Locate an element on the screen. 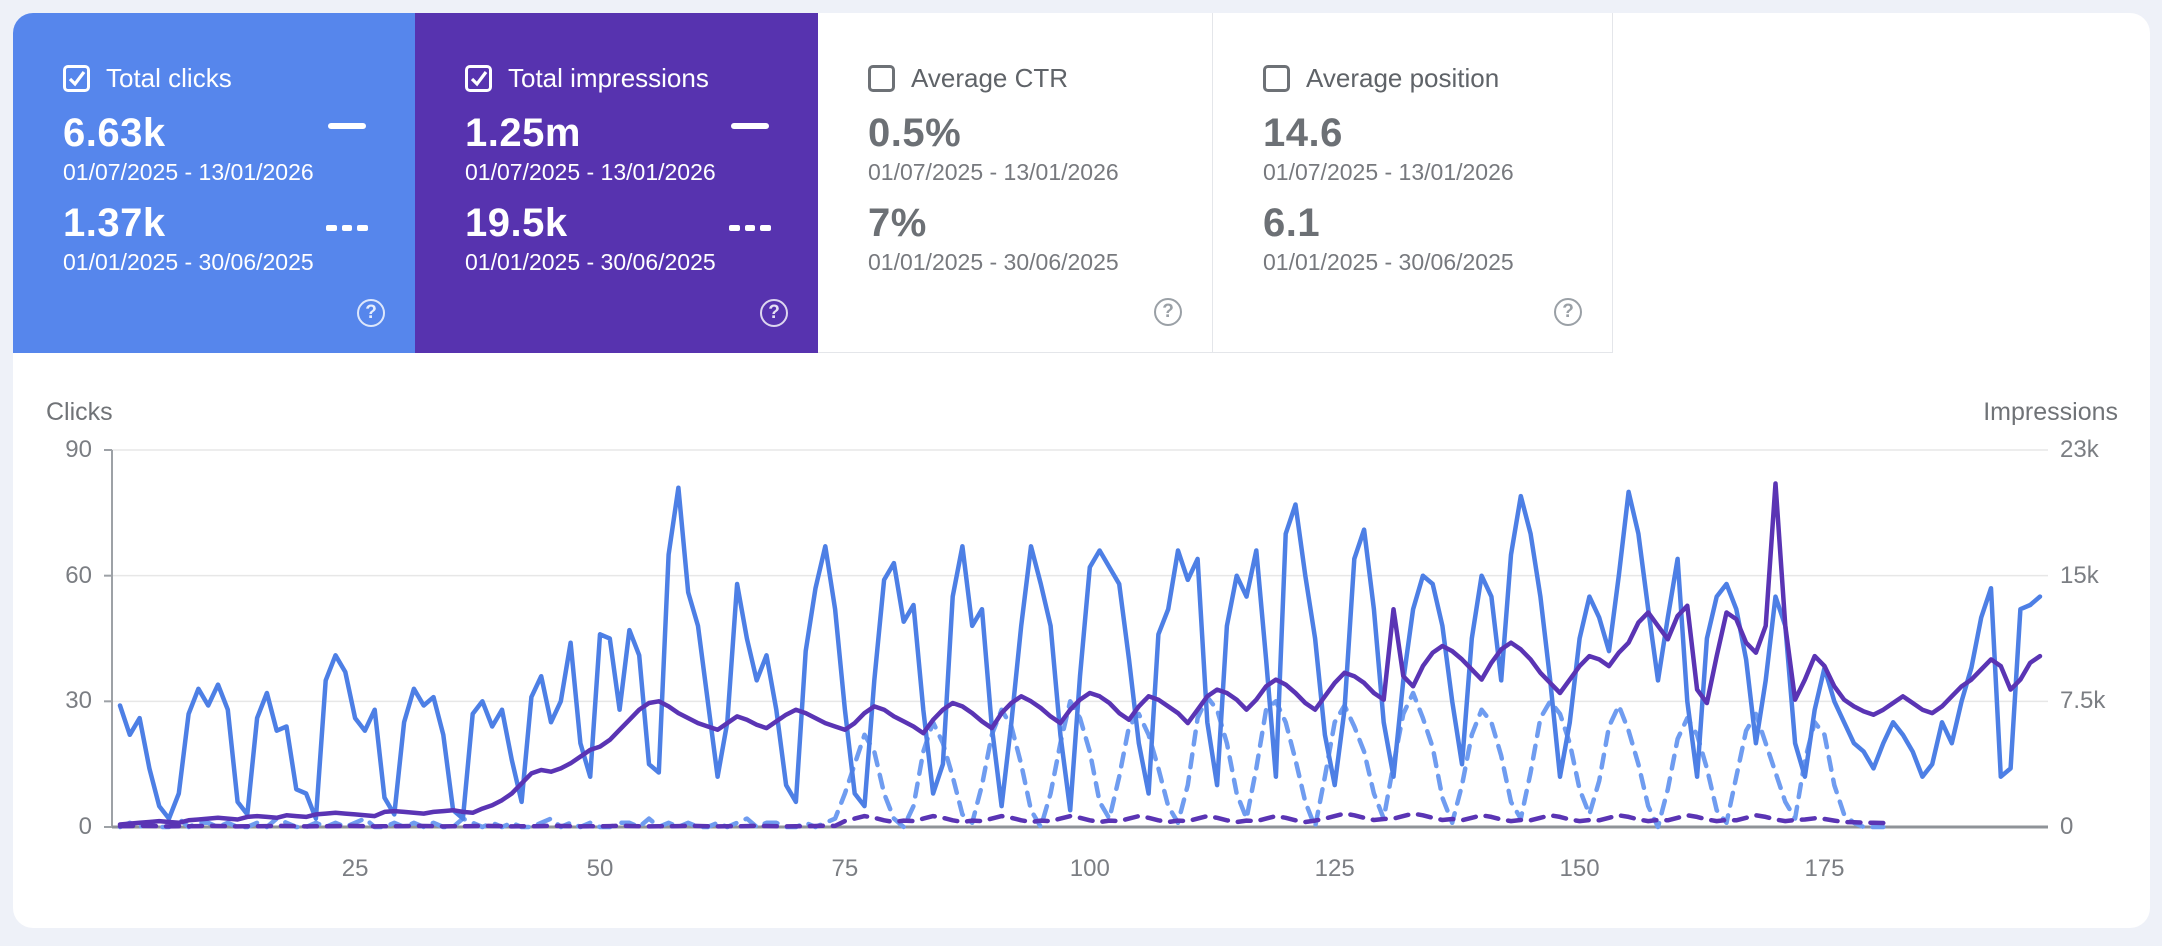  x-axis-tick-label: 150 is located at coordinates (1579, 868).